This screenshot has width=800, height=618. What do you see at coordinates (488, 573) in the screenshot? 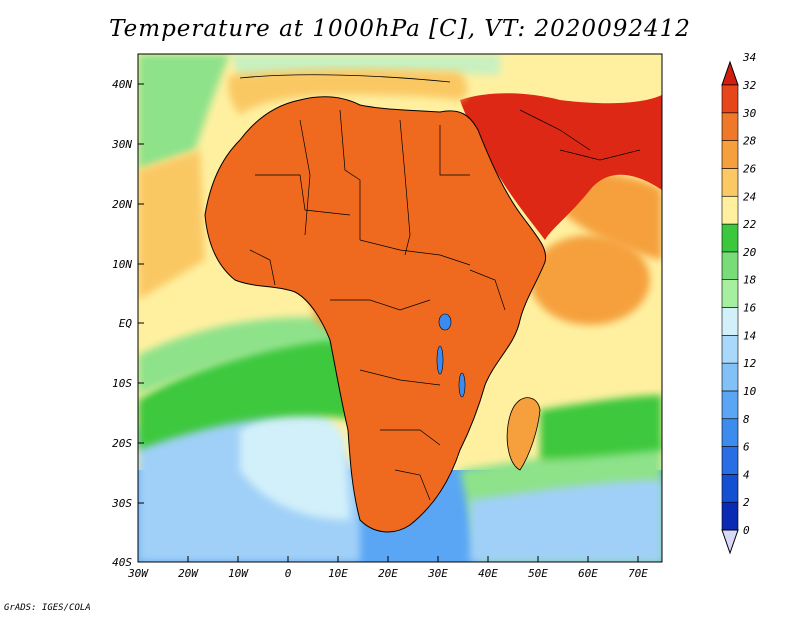
I see `lon-label: 40E` at bounding box center [488, 573].